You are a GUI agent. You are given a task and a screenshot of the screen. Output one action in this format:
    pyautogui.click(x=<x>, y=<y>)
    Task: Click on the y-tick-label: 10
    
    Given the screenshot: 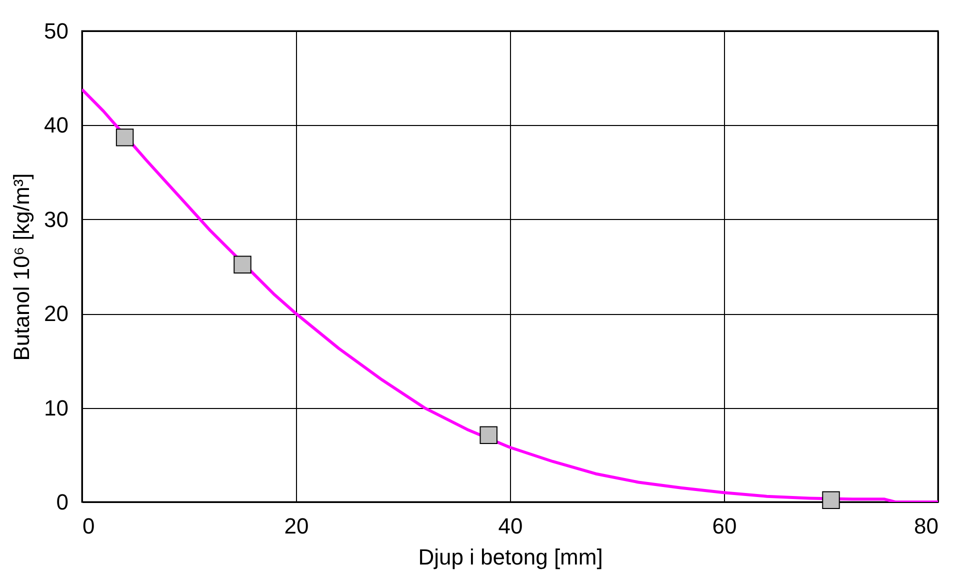 What is the action you would take?
    pyautogui.click(x=56, y=407)
    